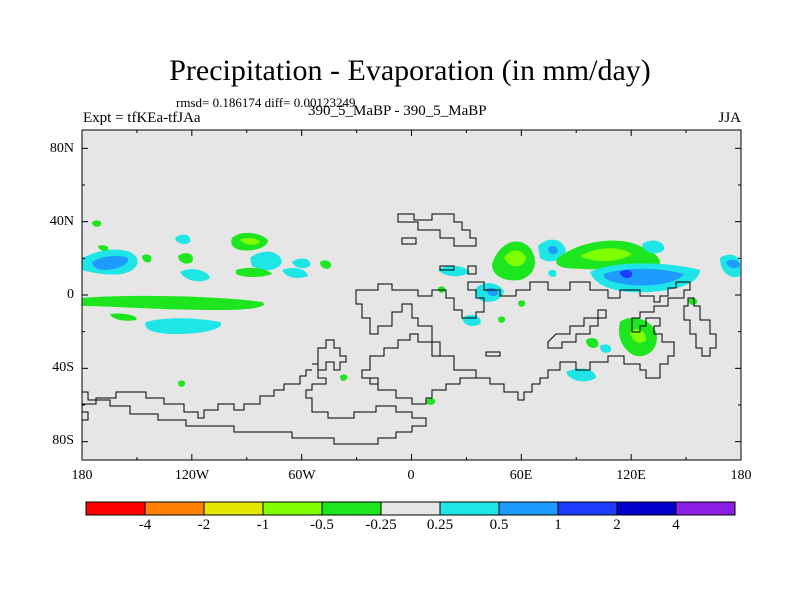 The height and width of the screenshot is (600, 800). What do you see at coordinates (322, 525) in the screenshot?
I see `colorbar-label: -0.5` at bounding box center [322, 525].